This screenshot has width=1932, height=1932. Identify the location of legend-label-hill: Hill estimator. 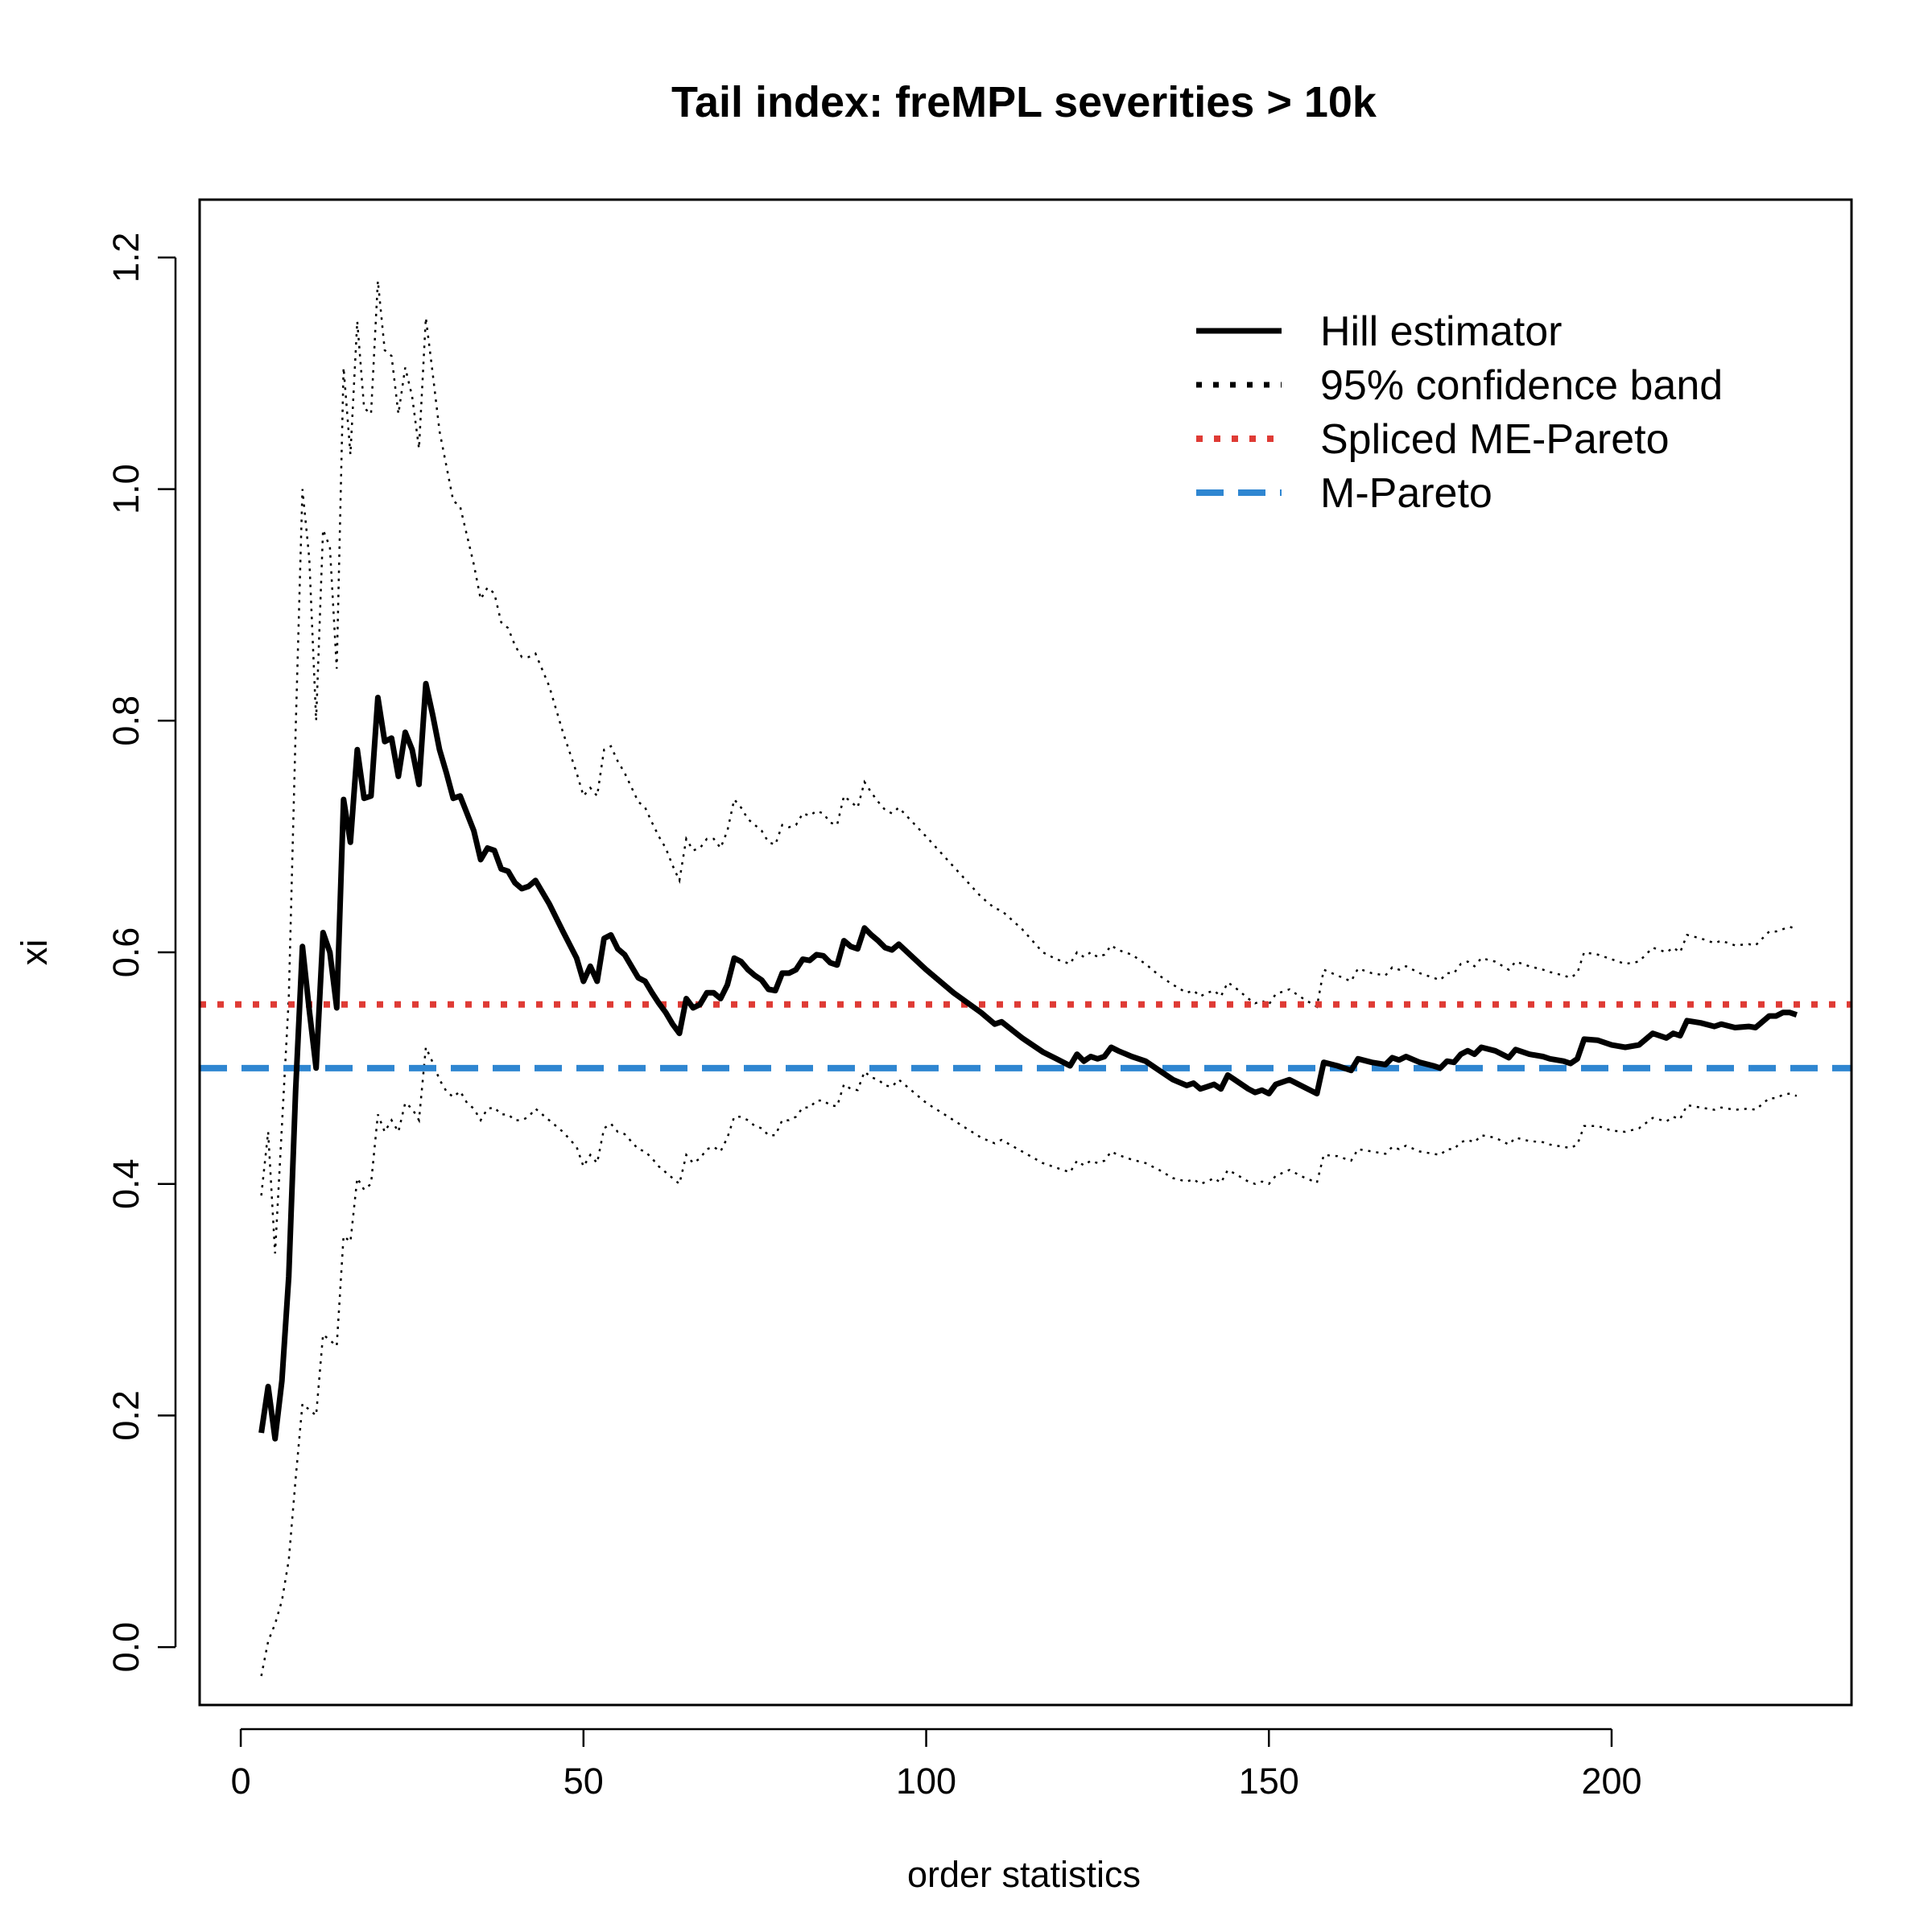
(1441, 331).